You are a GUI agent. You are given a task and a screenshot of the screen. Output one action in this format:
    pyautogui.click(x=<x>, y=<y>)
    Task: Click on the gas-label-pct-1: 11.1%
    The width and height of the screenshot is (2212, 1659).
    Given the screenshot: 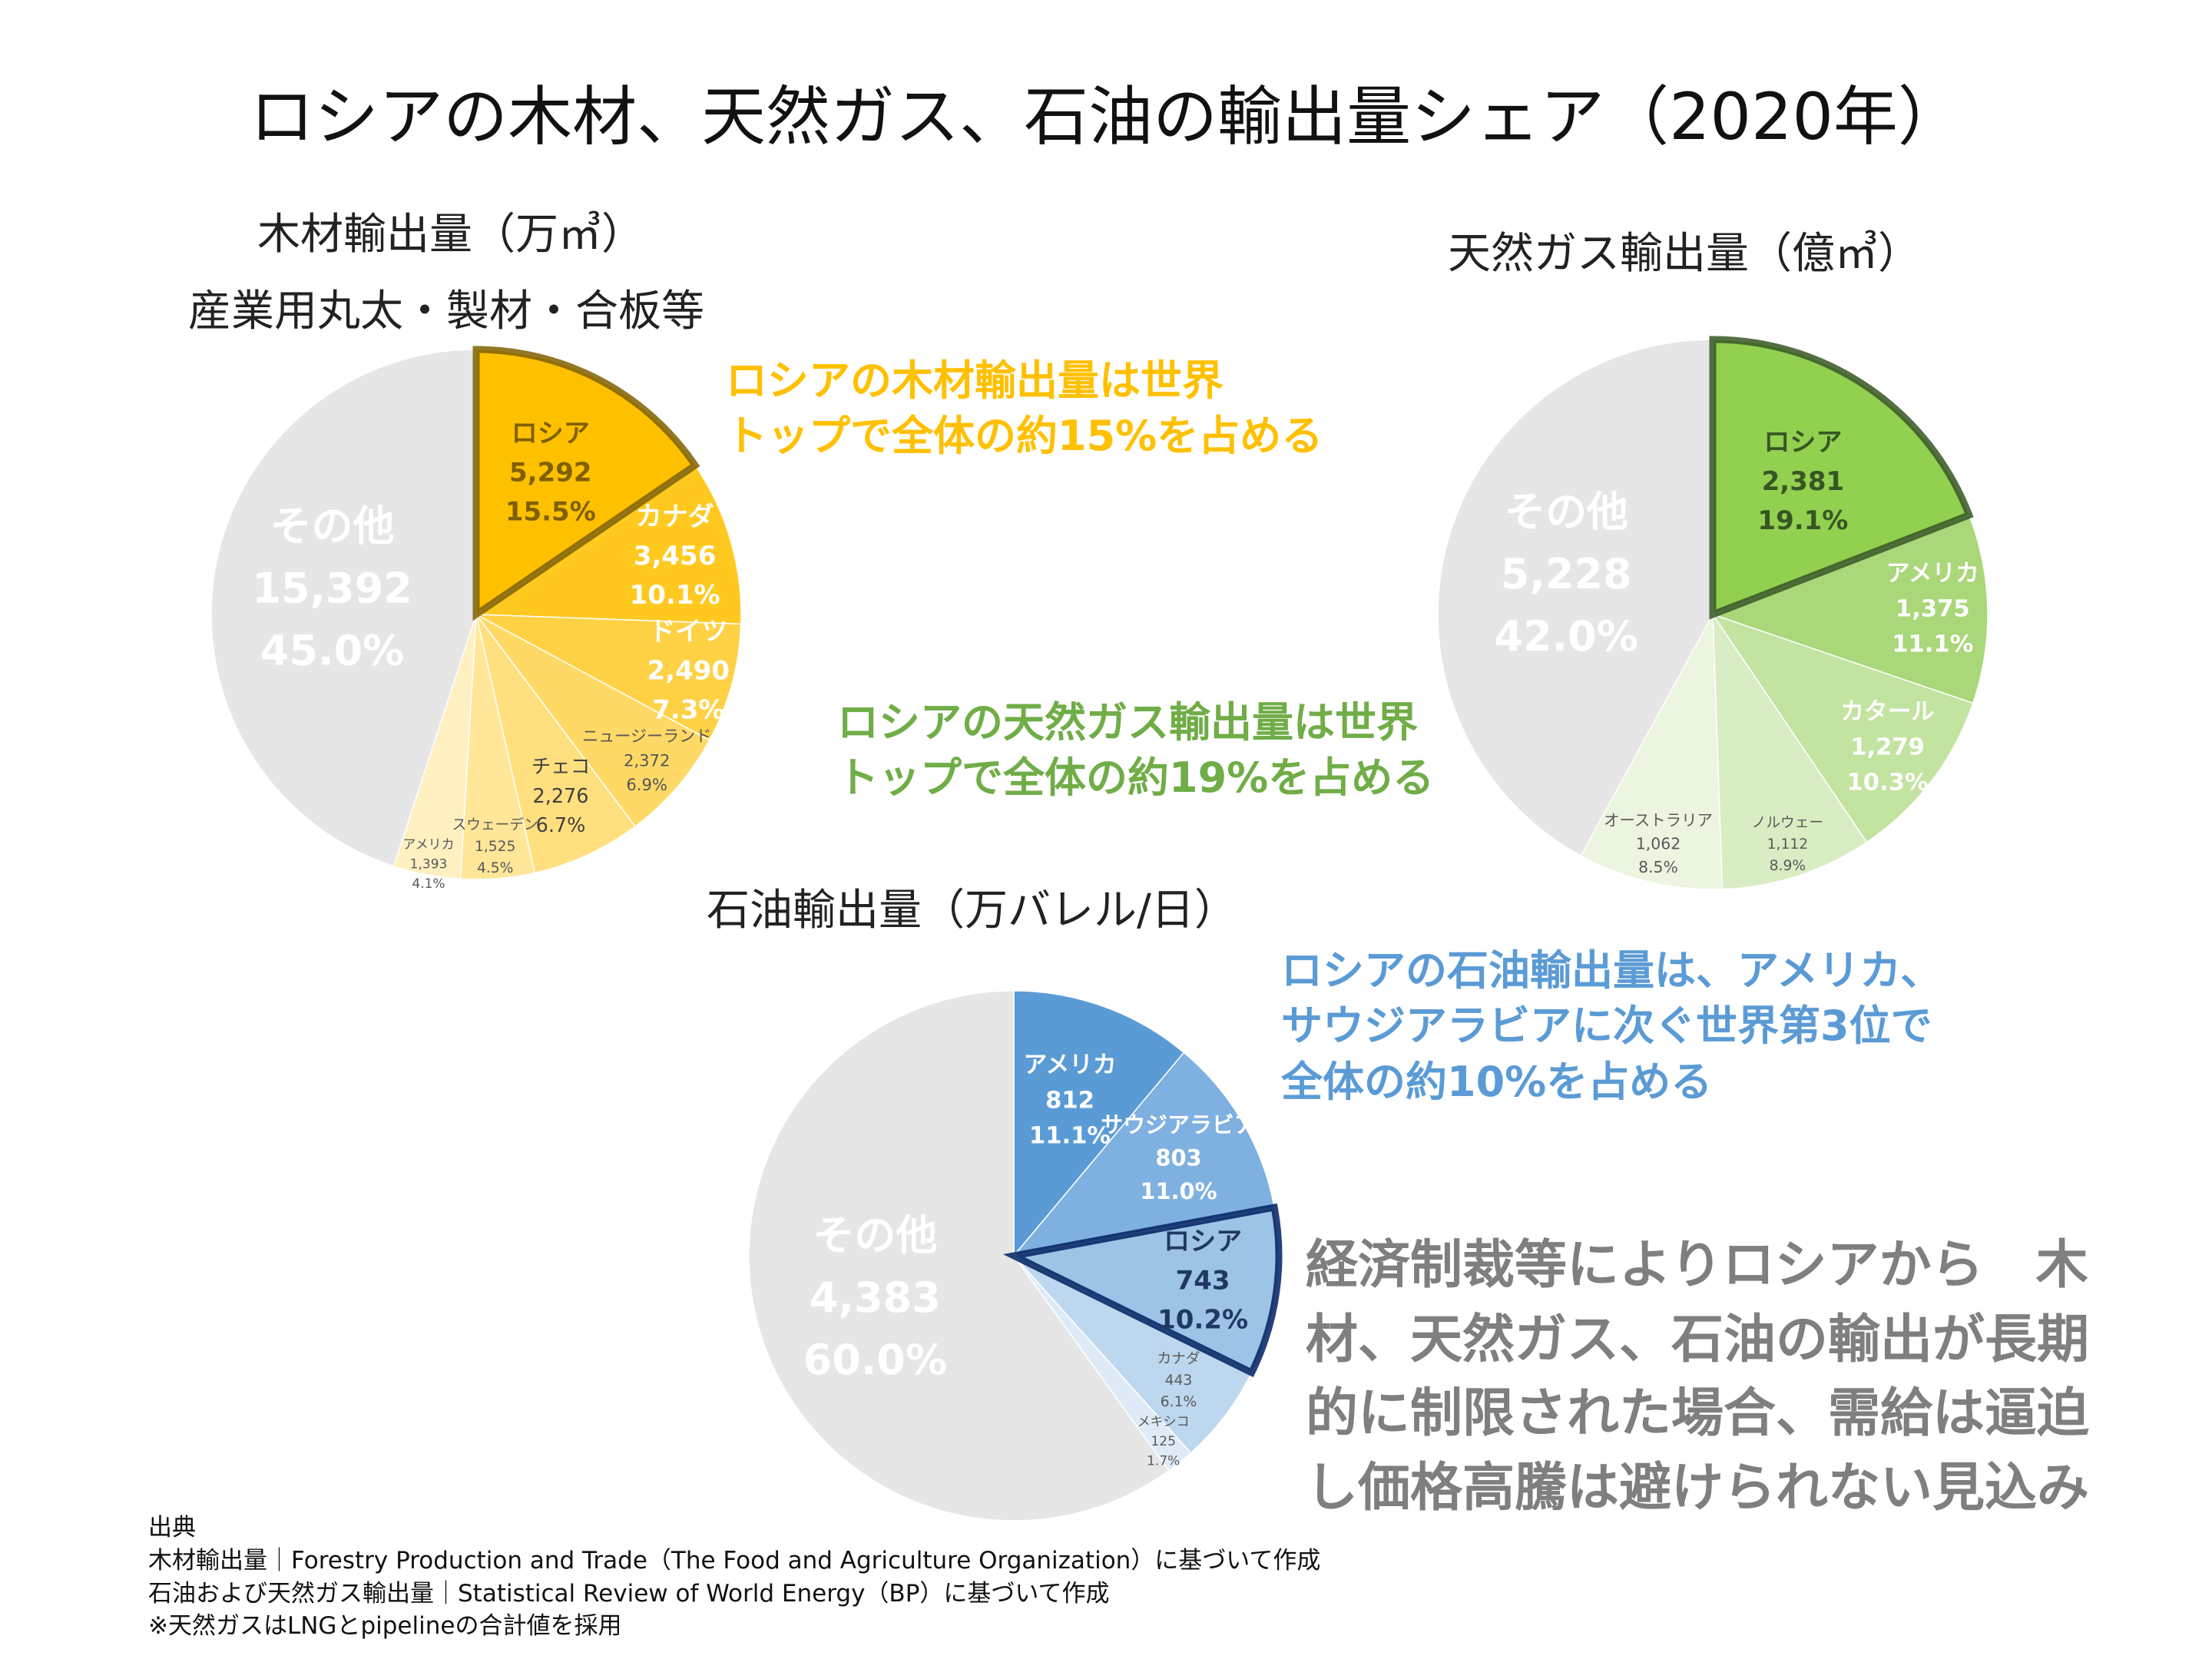 What is the action you would take?
    pyautogui.click(x=1932, y=644)
    